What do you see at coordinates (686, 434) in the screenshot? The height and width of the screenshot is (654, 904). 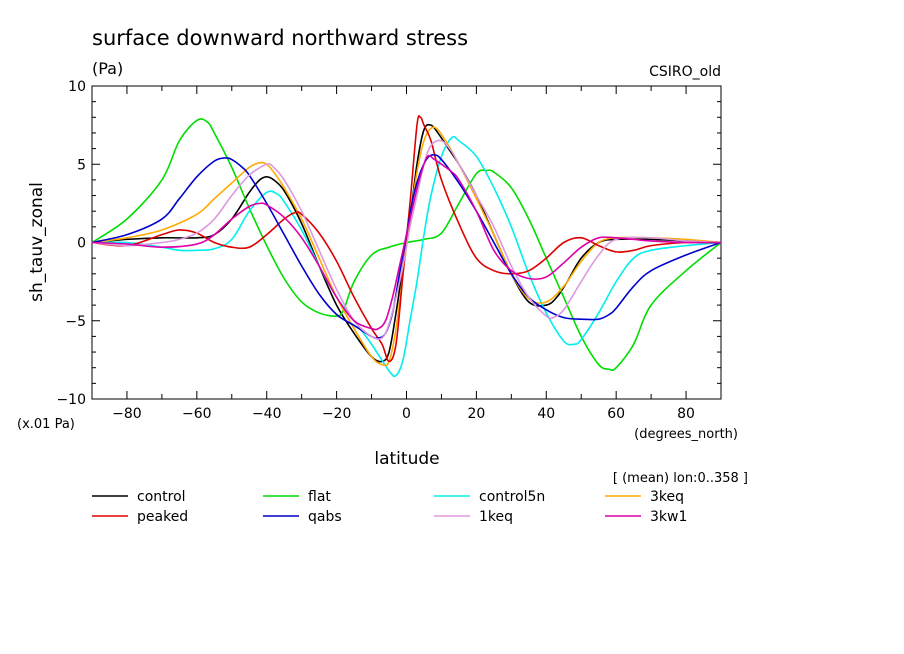 I see `x-units-label: (degrees_north)` at bounding box center [686, 434].